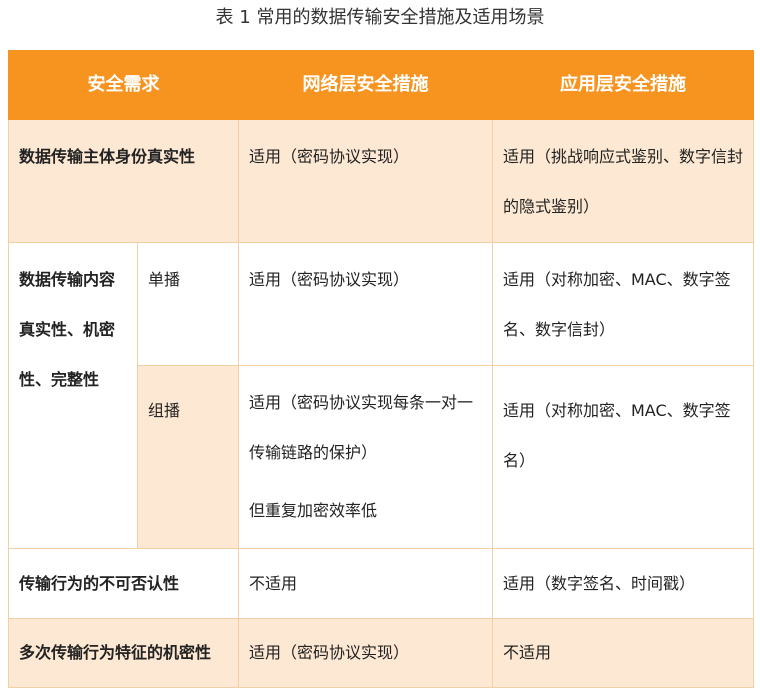 The height and width of the screenshot is (688, 760). Describe the element at coordinates (123, 85) in the screenshot. I see `header-security-need: 安全需求` at that location.